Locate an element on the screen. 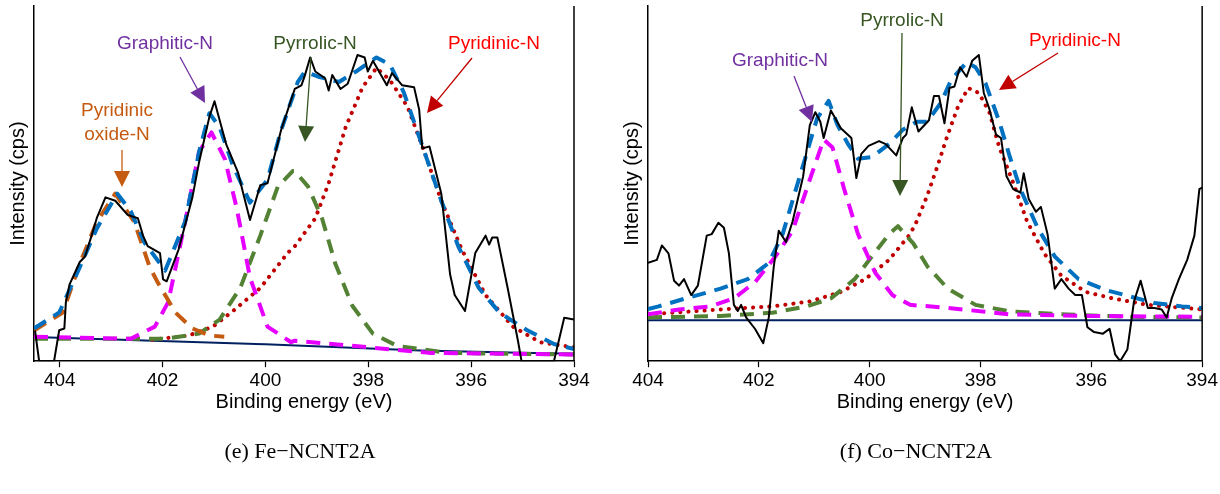 The image size is (1220, 494). annotation: Pyridinic oxide-N is located at coordinates (117, 122).